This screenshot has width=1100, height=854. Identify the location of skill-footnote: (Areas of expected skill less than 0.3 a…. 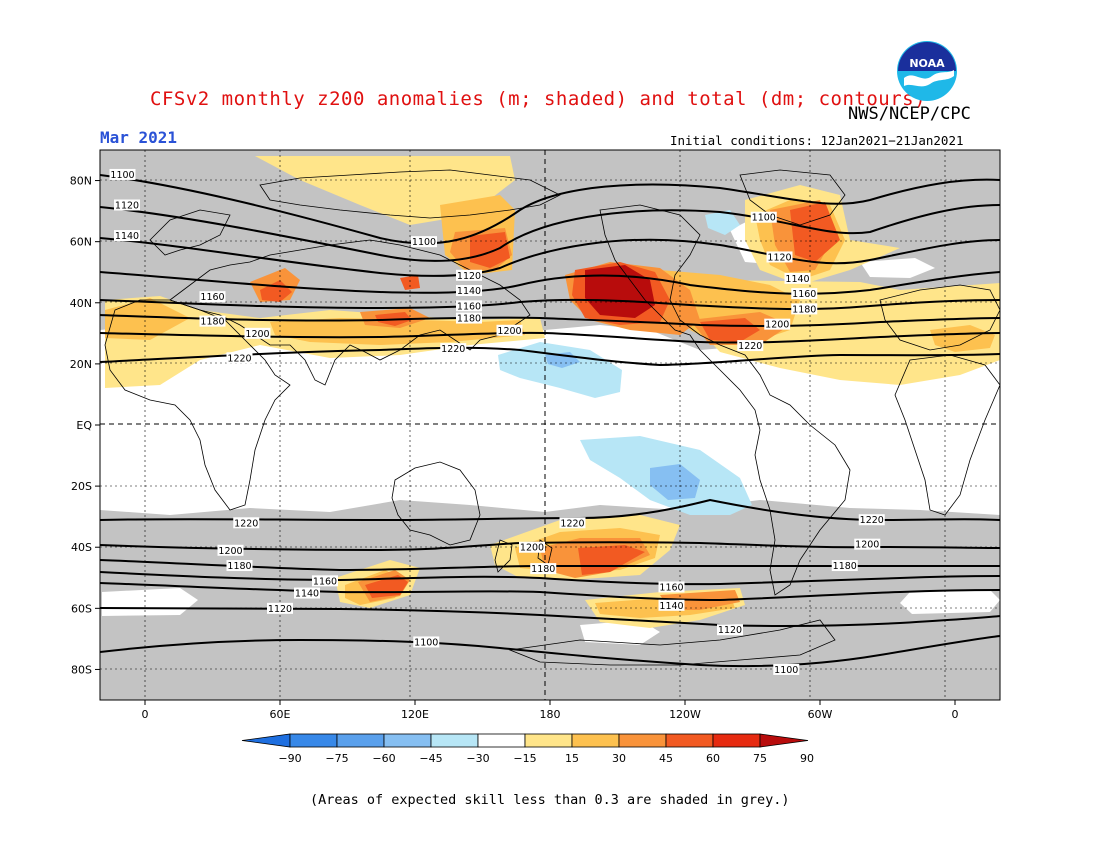
(550, 800).